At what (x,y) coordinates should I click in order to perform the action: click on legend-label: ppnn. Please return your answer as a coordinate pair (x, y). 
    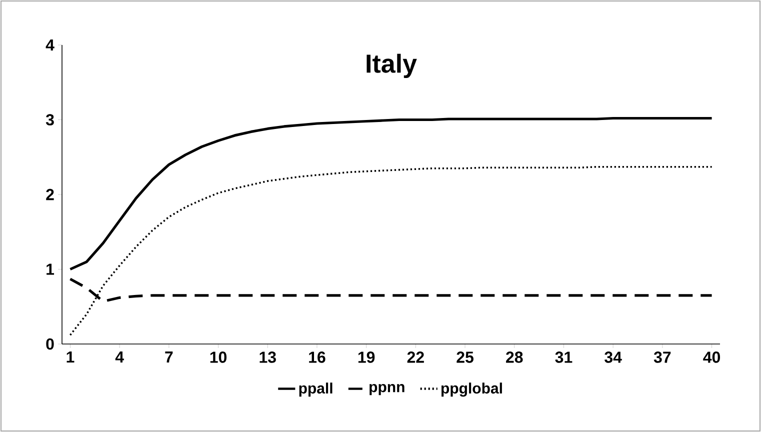
    Looking at the image, I should click on (387, 390).